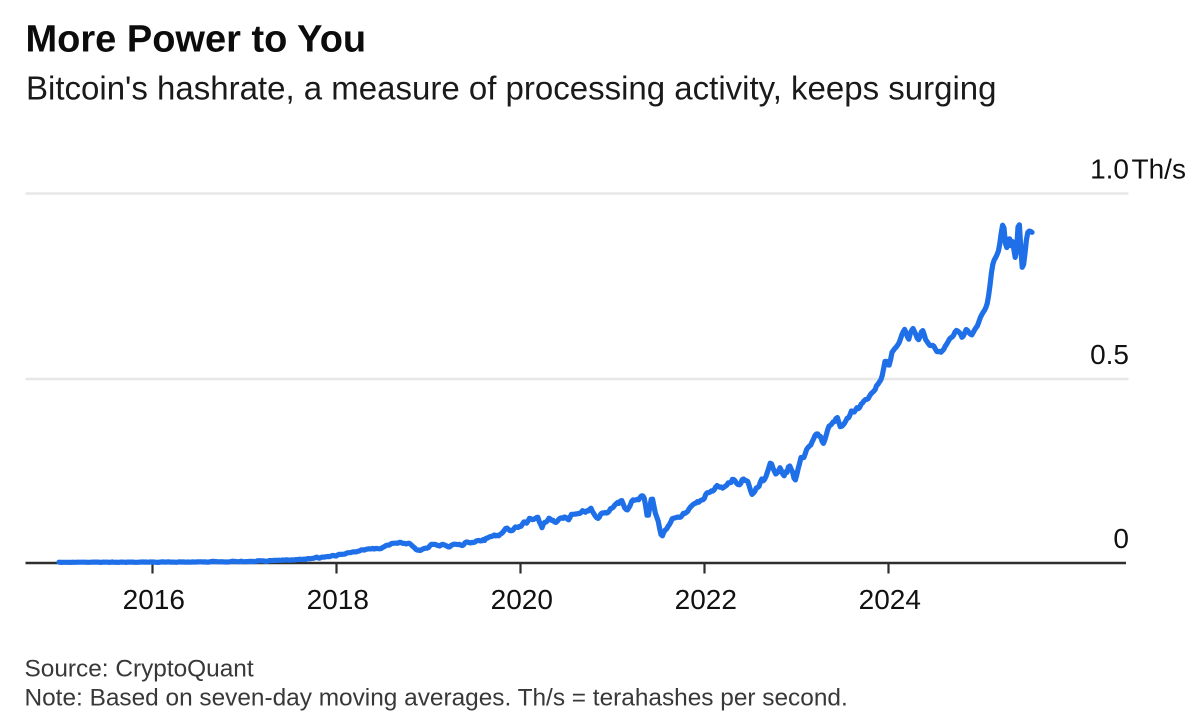 The image size is (1200, 727). I want to click on svg-text: 0.5, so click(1109, 354).